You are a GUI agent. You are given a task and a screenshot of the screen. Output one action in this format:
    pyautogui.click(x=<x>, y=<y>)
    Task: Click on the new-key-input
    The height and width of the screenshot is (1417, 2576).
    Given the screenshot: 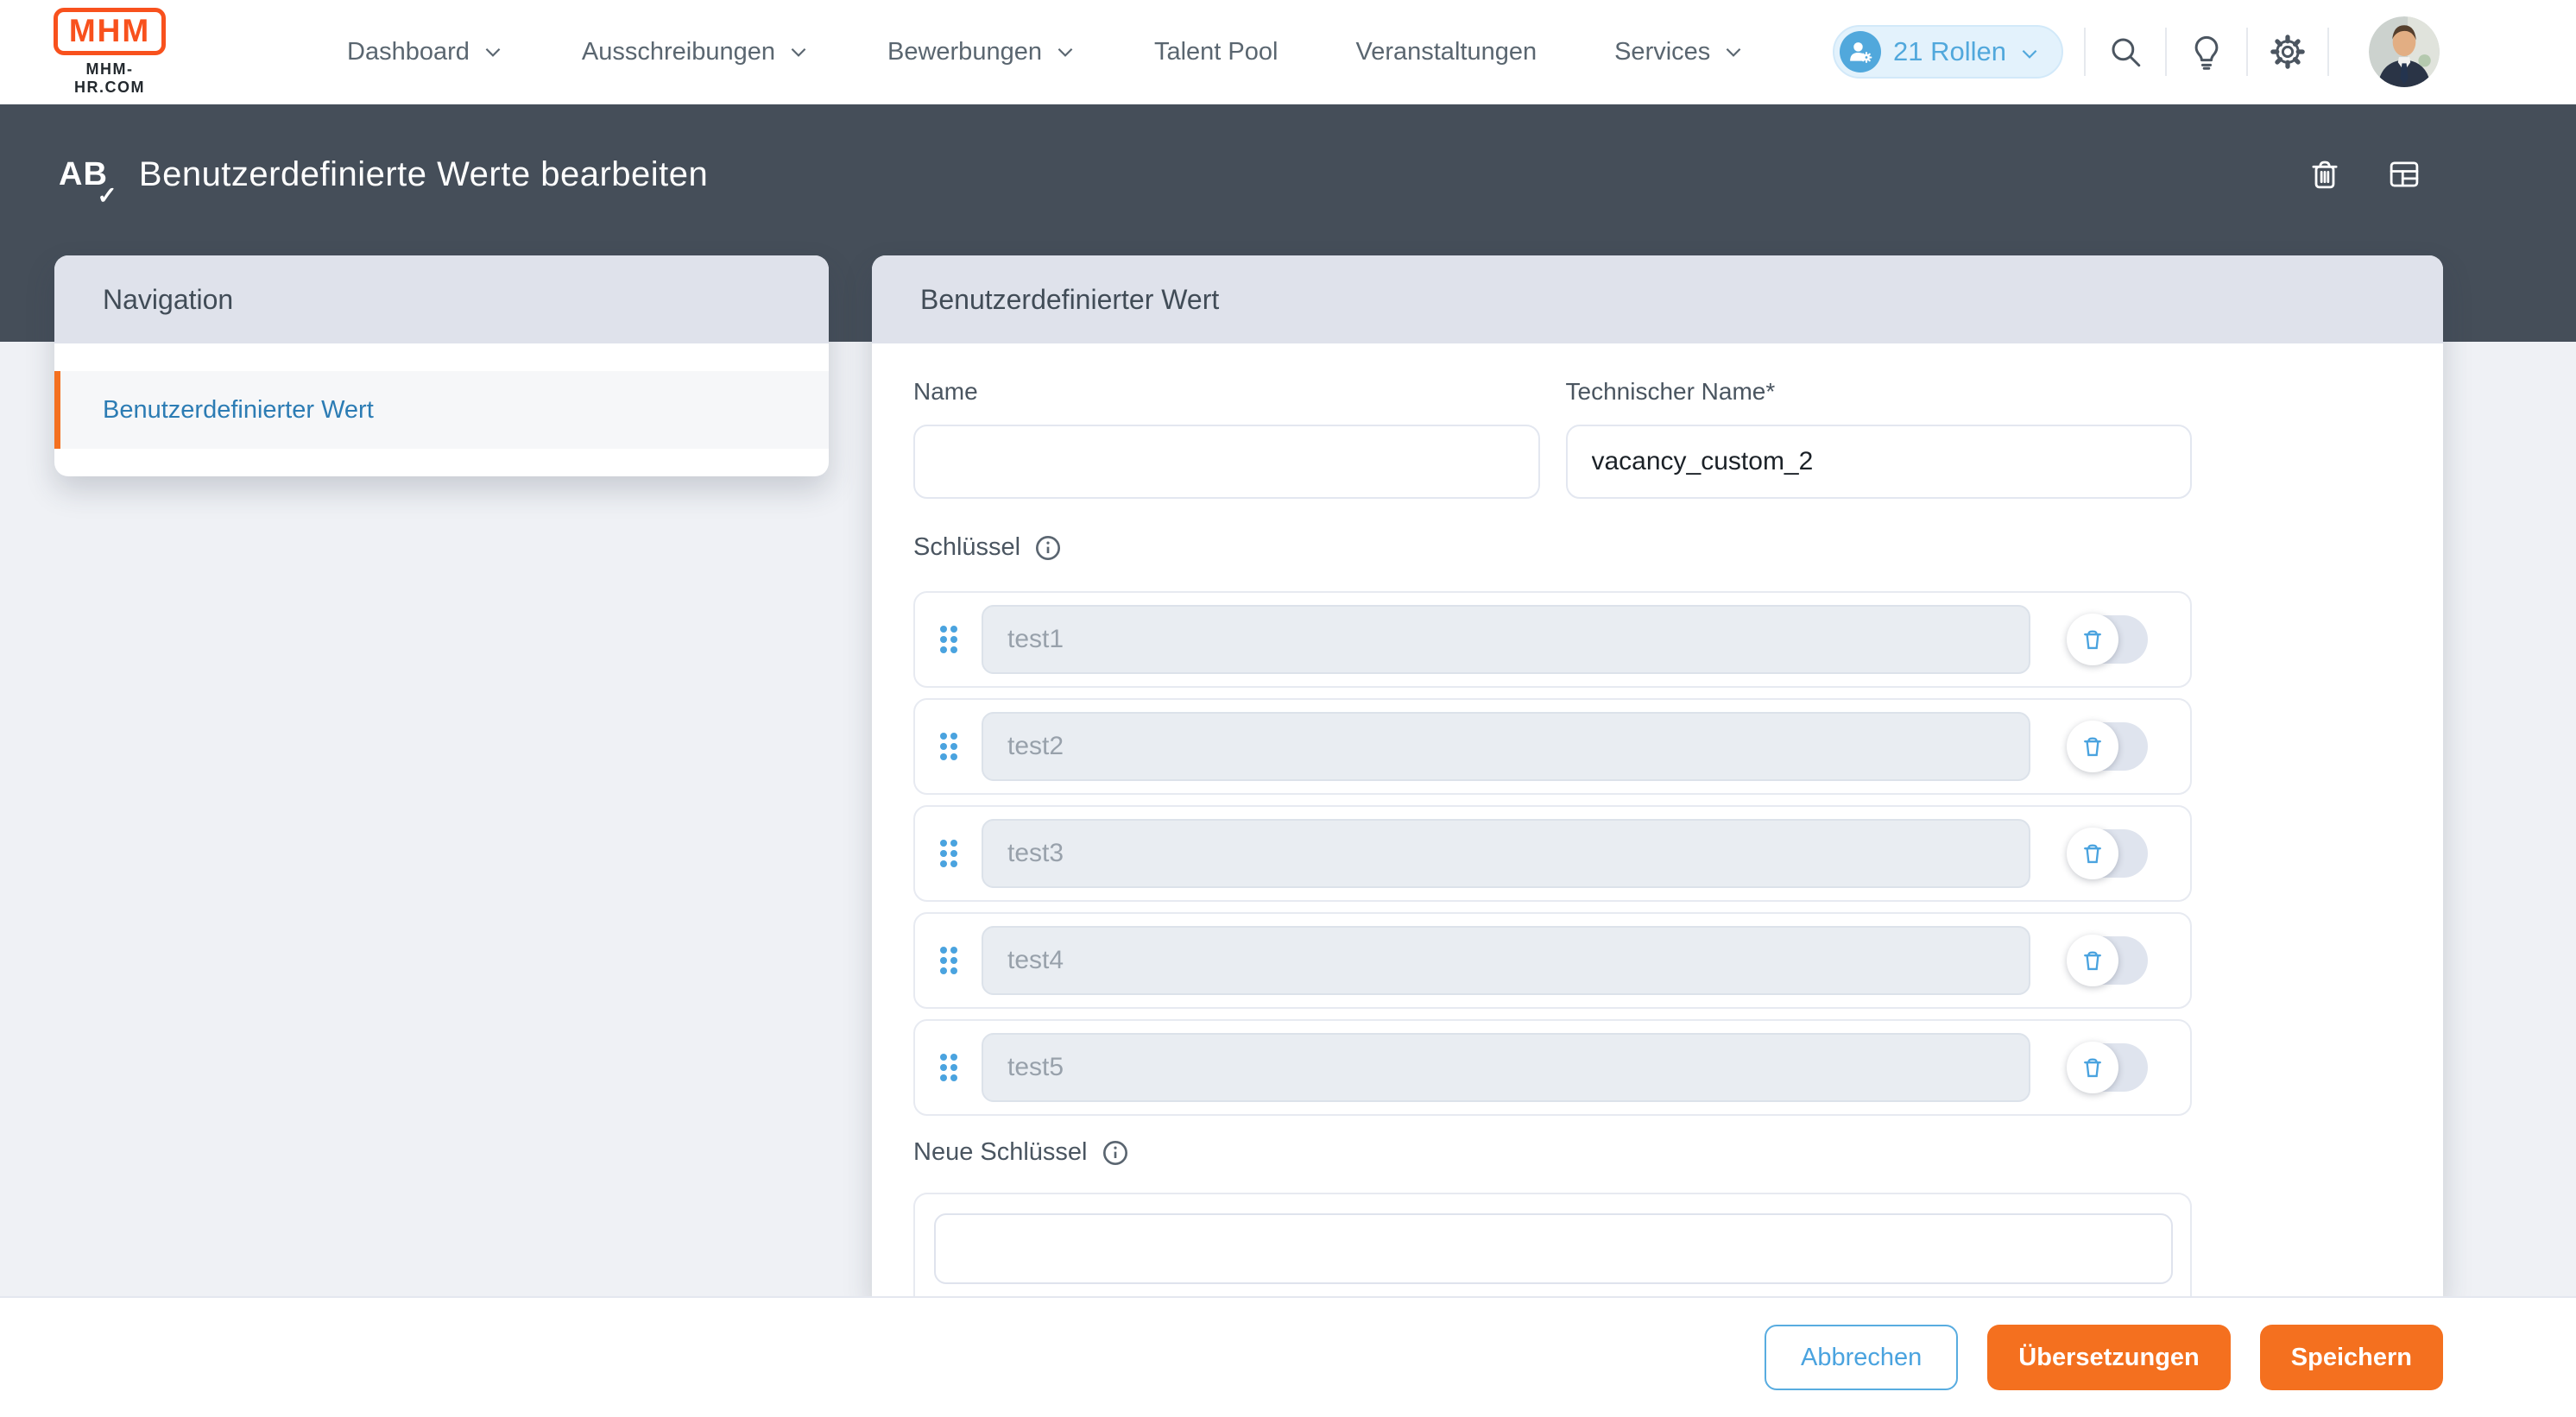 What is the action you would take?
    pyautogui.click(x=1553, y=1248)
    